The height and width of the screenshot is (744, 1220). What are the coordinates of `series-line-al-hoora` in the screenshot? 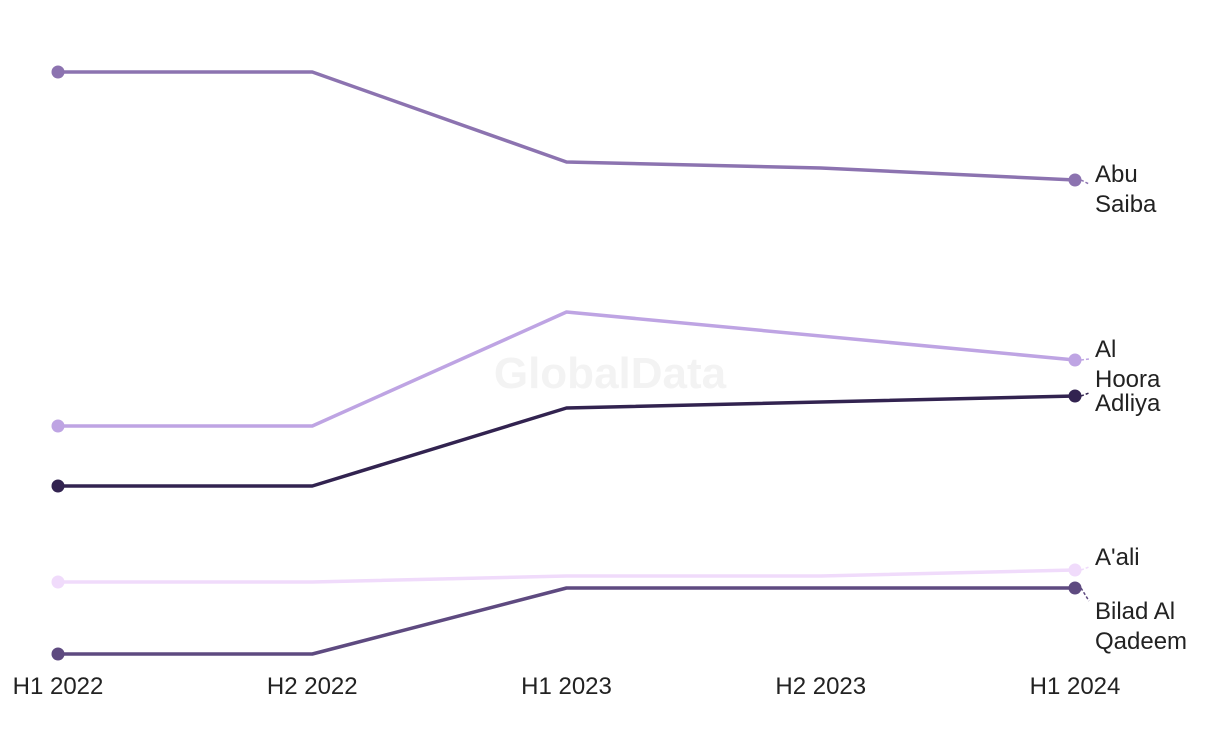 It's located at (567, 369).